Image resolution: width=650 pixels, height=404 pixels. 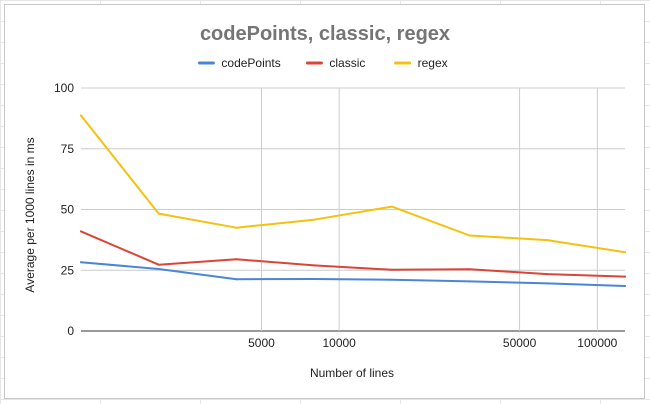 What do you see at coordinates (597, 343) in the screenshot?
I see `x-tick-label: 100000` at bounding box center [597, 343].